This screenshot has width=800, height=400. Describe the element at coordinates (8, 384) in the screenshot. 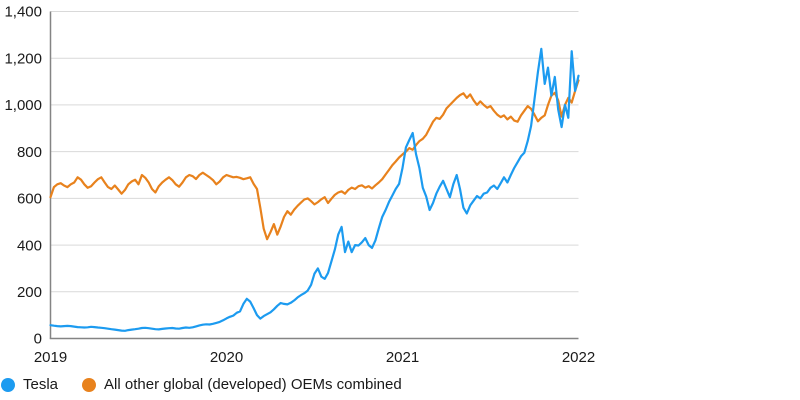

I see `tesla-legend-dot-icon` at that location.